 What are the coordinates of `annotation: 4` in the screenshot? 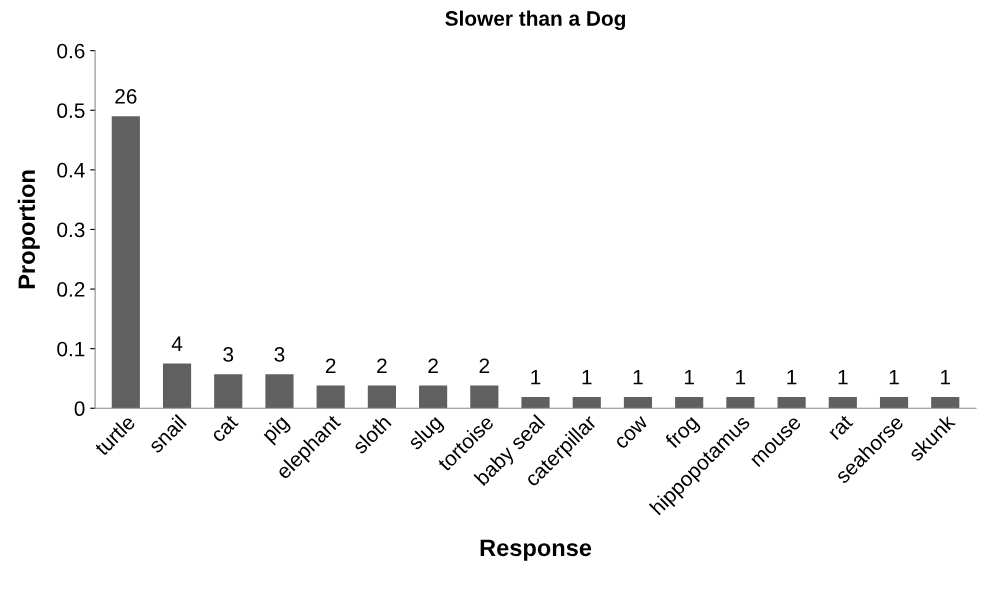 It's located at (177, 343).